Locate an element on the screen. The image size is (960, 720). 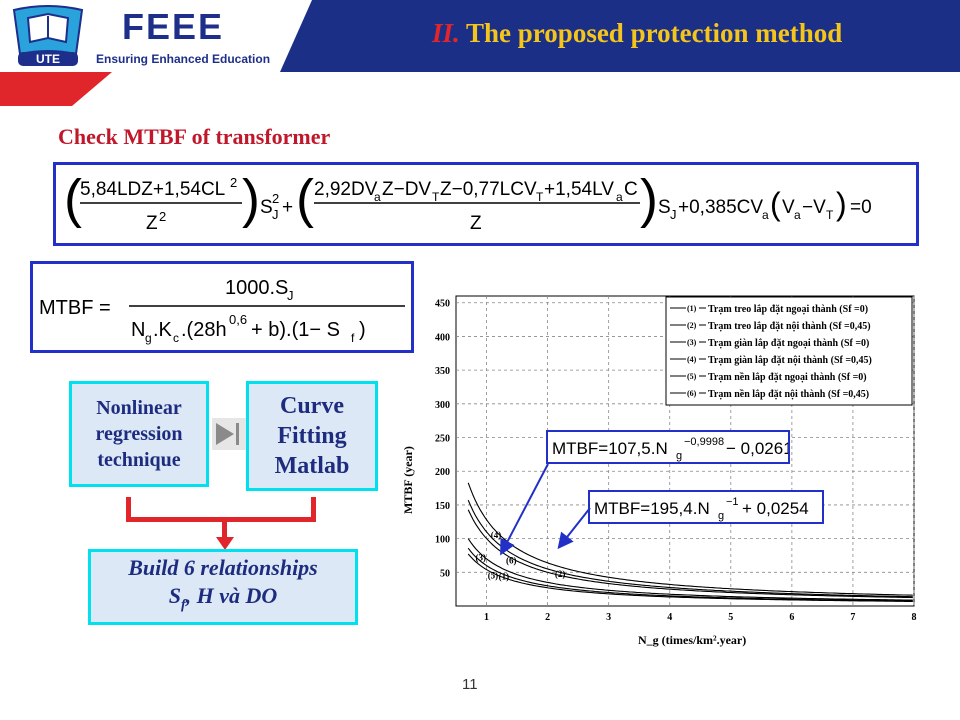
svg-text: + b).(1− S is located at coordinates (295, 330).